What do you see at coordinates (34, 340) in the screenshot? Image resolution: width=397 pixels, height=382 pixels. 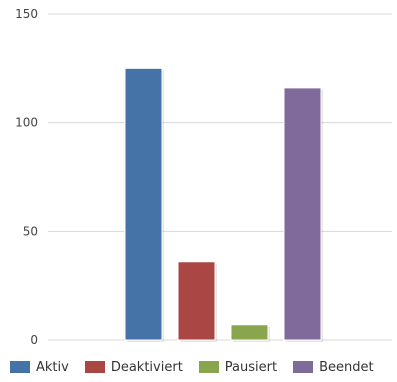 I see `y-tick-label: 0` at bounding box center [34, 340].